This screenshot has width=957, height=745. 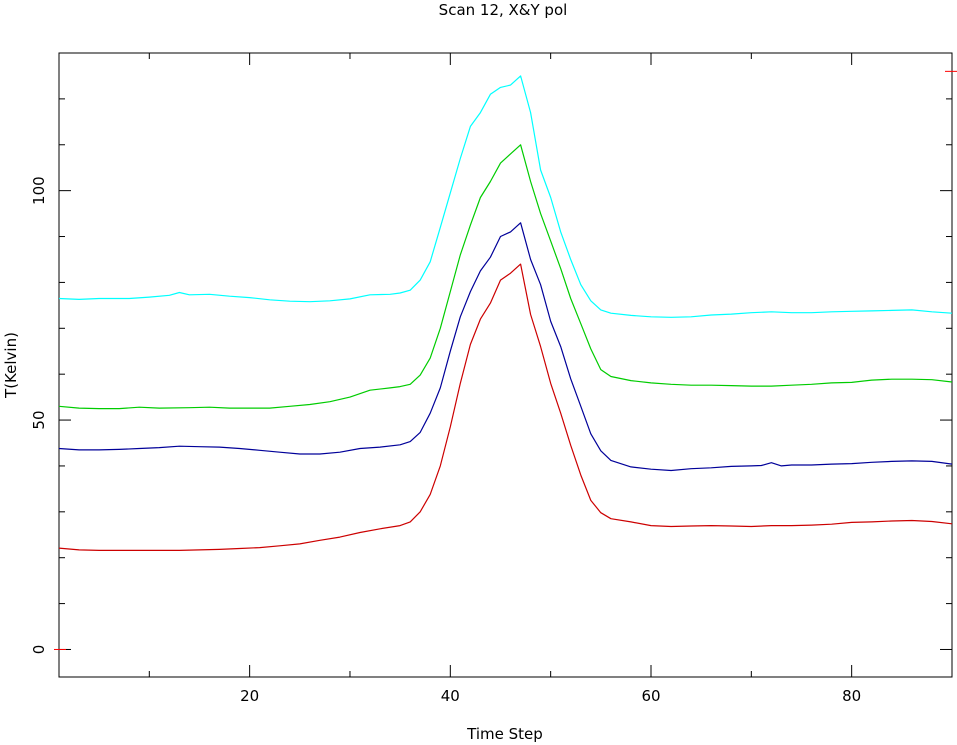 I want to click on x-tick-label: 20, so click(x=249, y=696).